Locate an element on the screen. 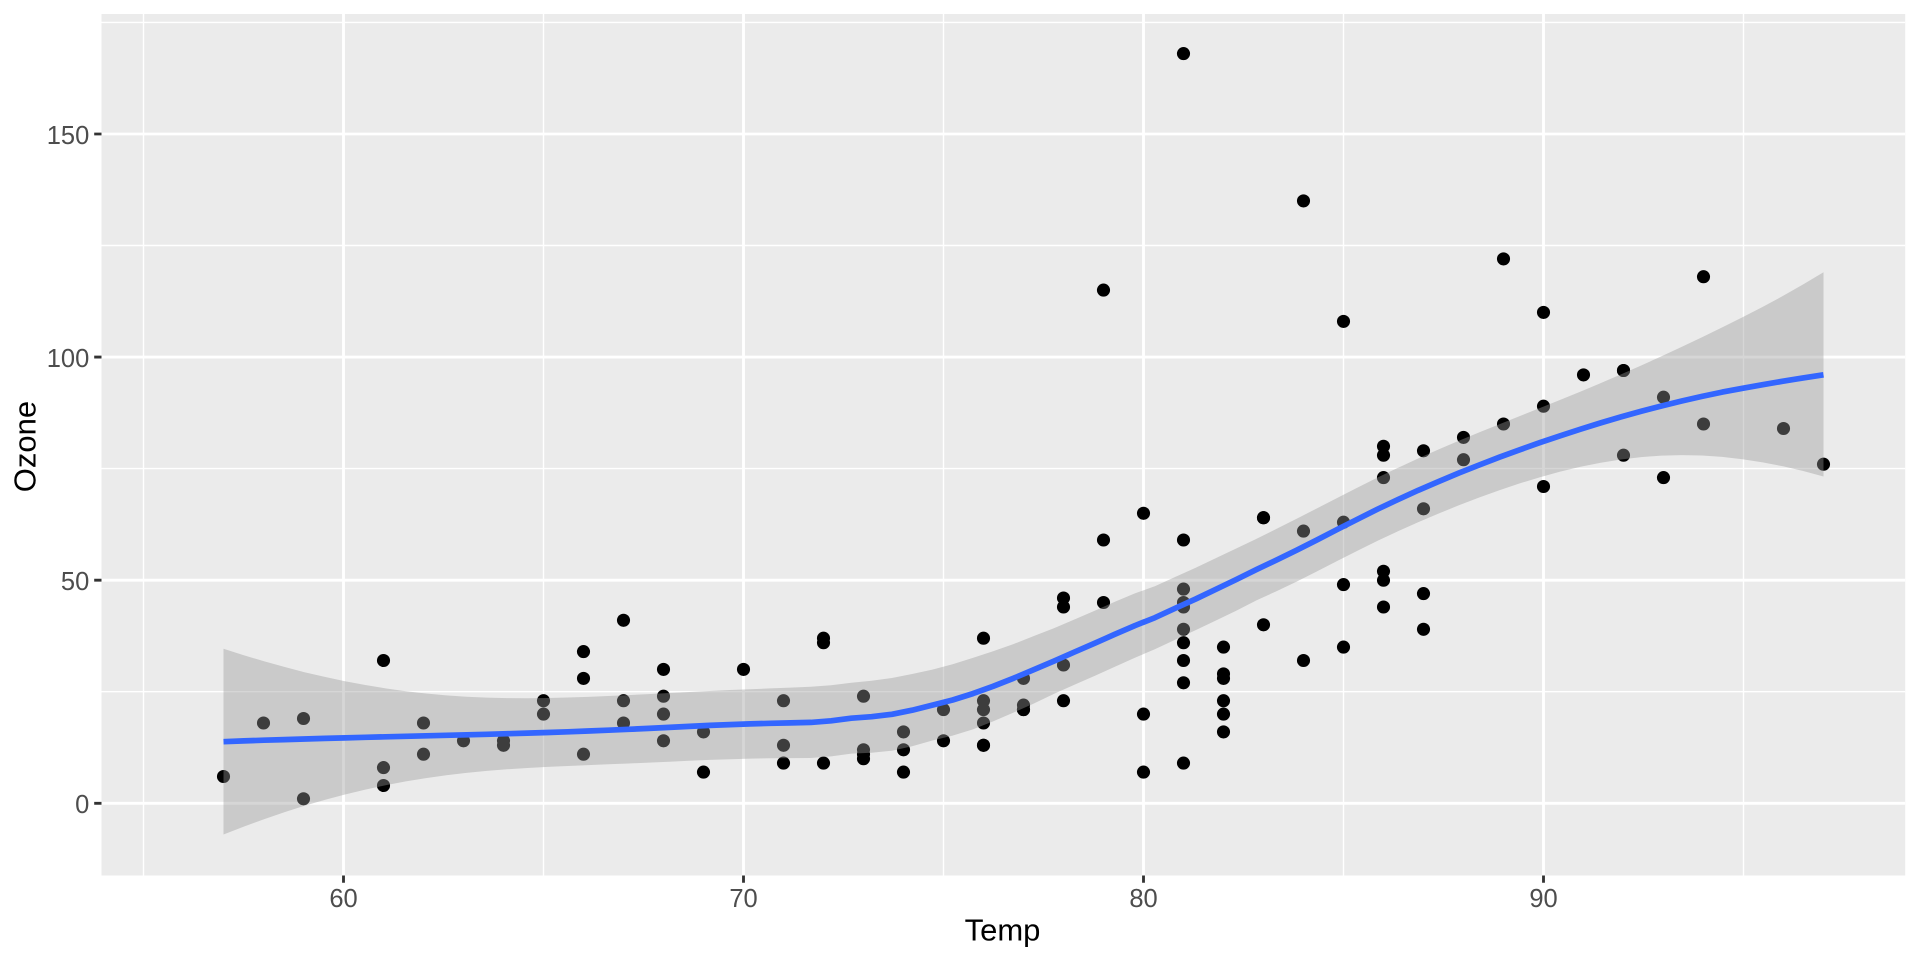  svg-text: Ozone is located at coordinates (25, 446).